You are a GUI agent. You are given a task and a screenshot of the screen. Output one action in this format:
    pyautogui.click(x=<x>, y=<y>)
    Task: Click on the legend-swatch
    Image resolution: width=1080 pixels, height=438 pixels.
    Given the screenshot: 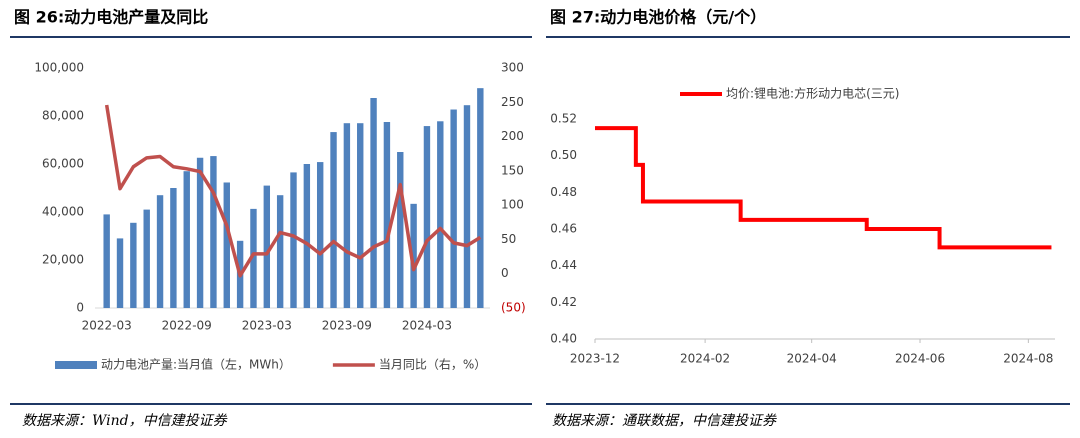 What is the action you would take?
    pyautogui.click(x=76, y=365)
    